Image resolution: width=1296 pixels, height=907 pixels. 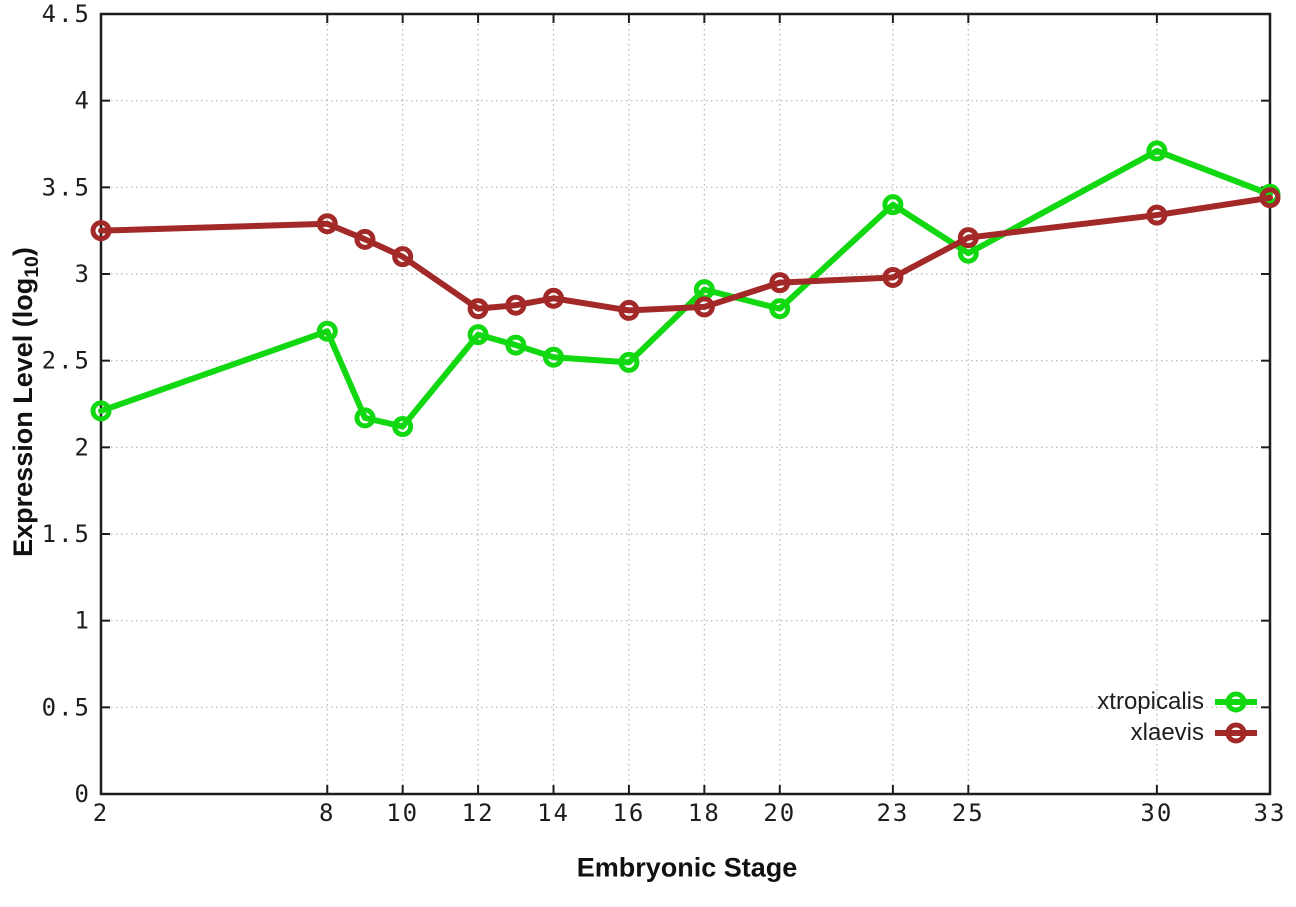 What do you see at coordinates (628, 813) in the screenshot?
I see `x-tick-label: 16` at bounding box center [628, 813].